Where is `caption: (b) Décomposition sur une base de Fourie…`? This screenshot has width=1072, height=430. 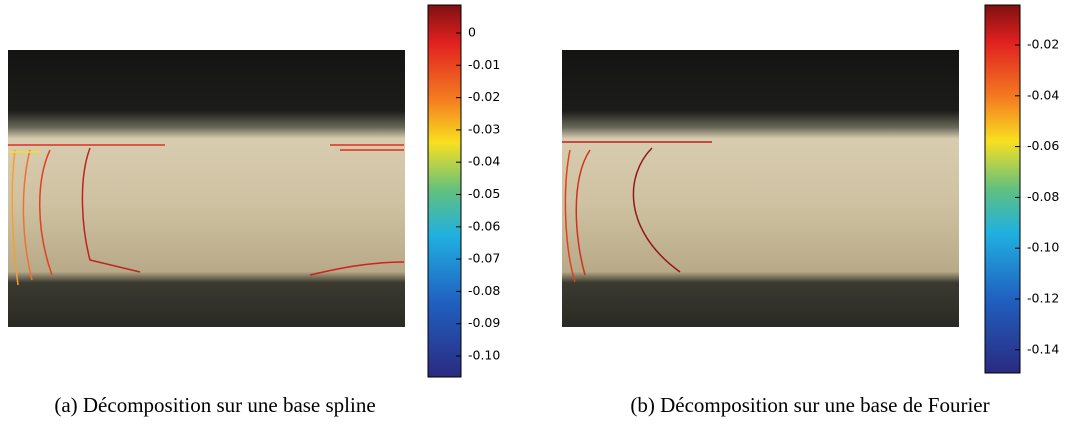
caption: (b) Décomposition sur une base de Fourie… is located at coordinates (809, 405).